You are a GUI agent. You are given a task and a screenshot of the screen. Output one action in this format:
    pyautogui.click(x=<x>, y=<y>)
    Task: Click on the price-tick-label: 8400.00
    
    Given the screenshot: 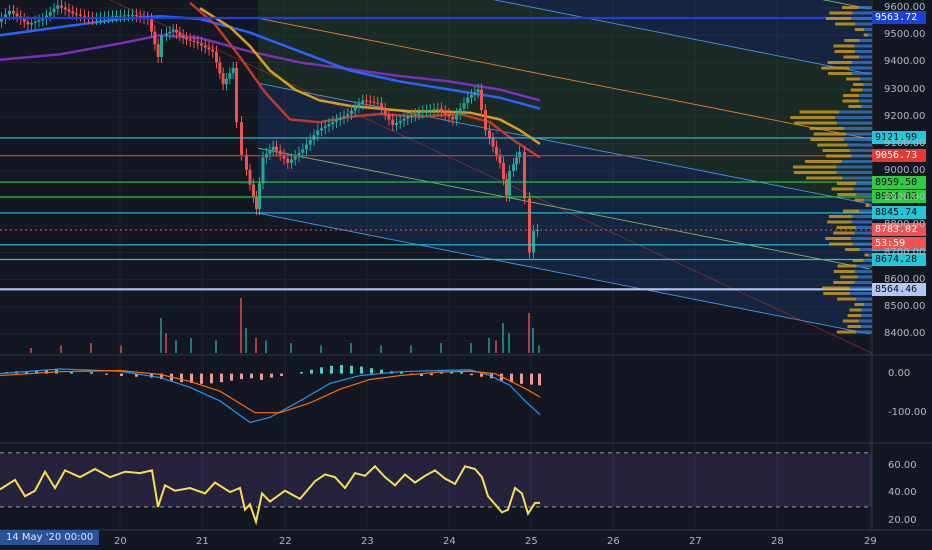 What is the action you would take?
    pyautogui.click(x=905, y=333)
    